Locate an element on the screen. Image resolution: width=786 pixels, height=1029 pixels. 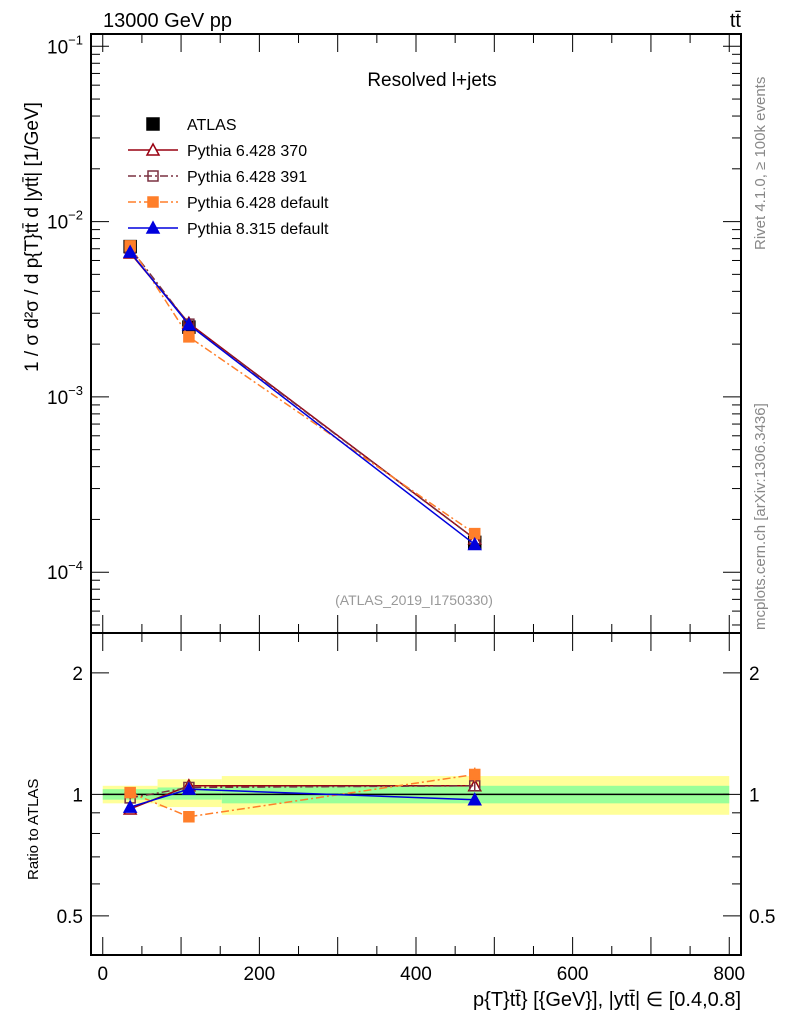
y-tick-label: 10⁻⁴ is located at coordinates (65, 571).